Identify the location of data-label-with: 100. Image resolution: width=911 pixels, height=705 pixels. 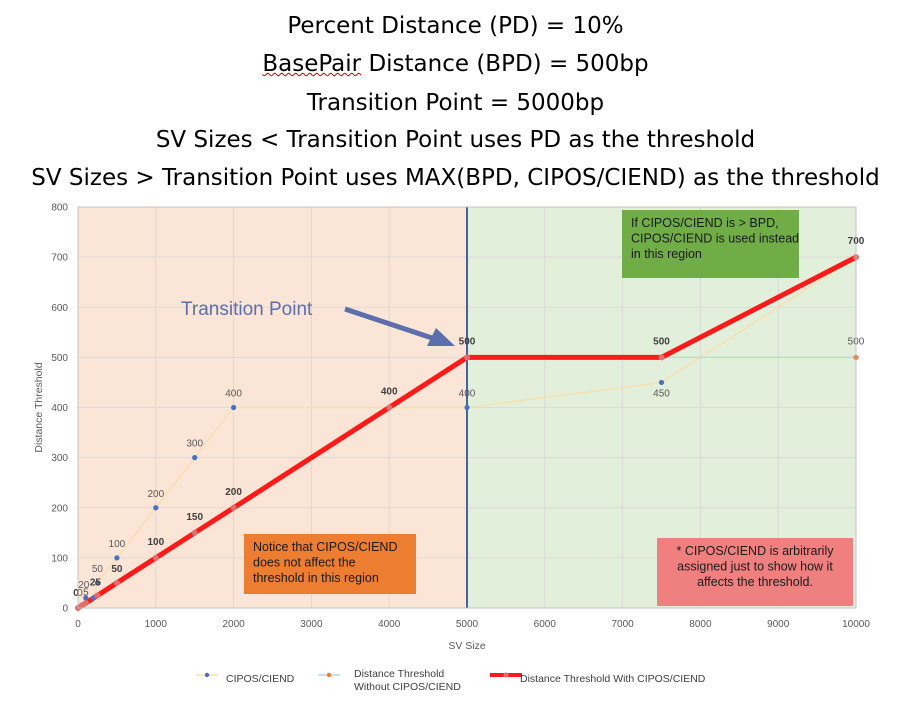
(155, 542).